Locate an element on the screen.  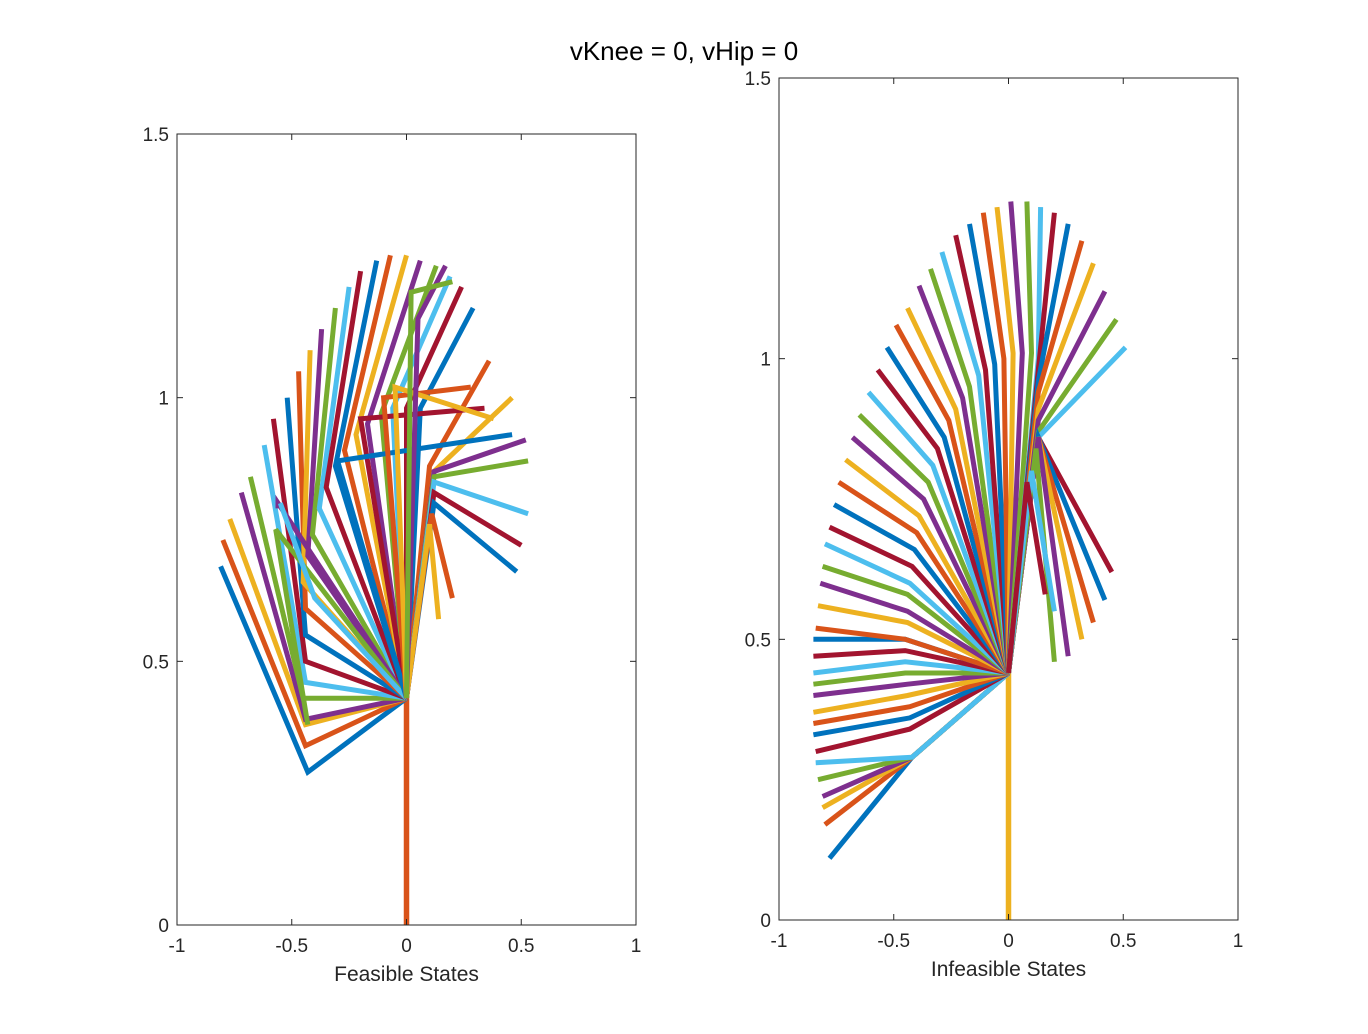
left-x-tick-label: 1 is located at coordinates (636, 946).